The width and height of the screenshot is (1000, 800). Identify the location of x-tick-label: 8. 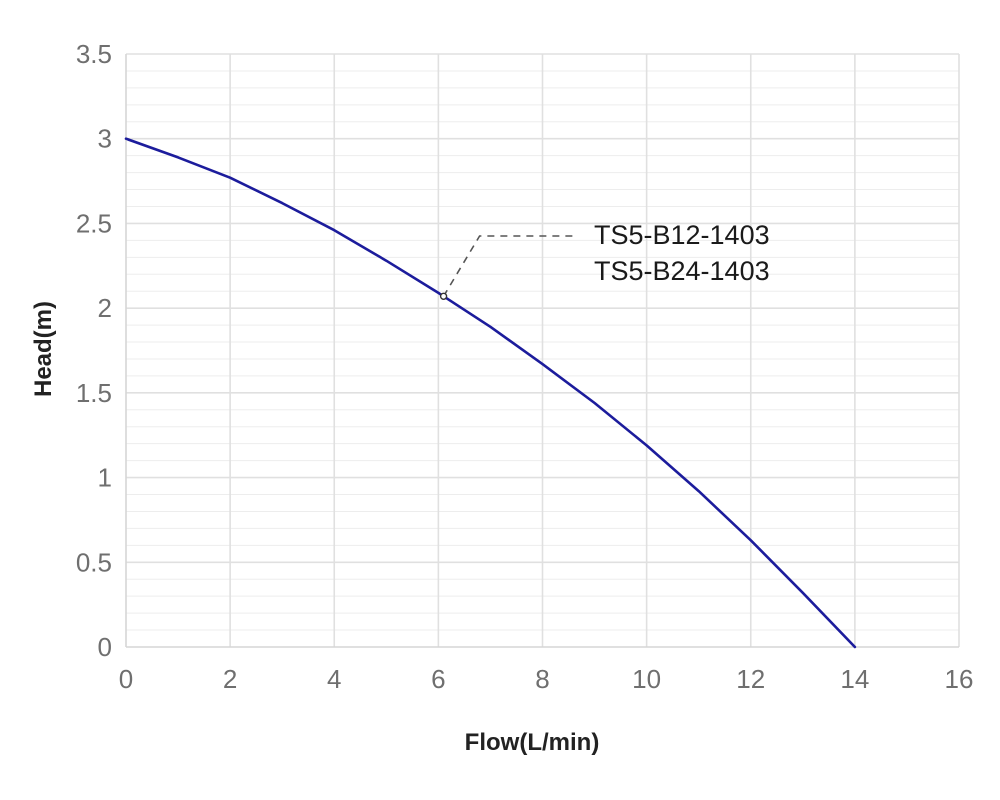
(542, 679).